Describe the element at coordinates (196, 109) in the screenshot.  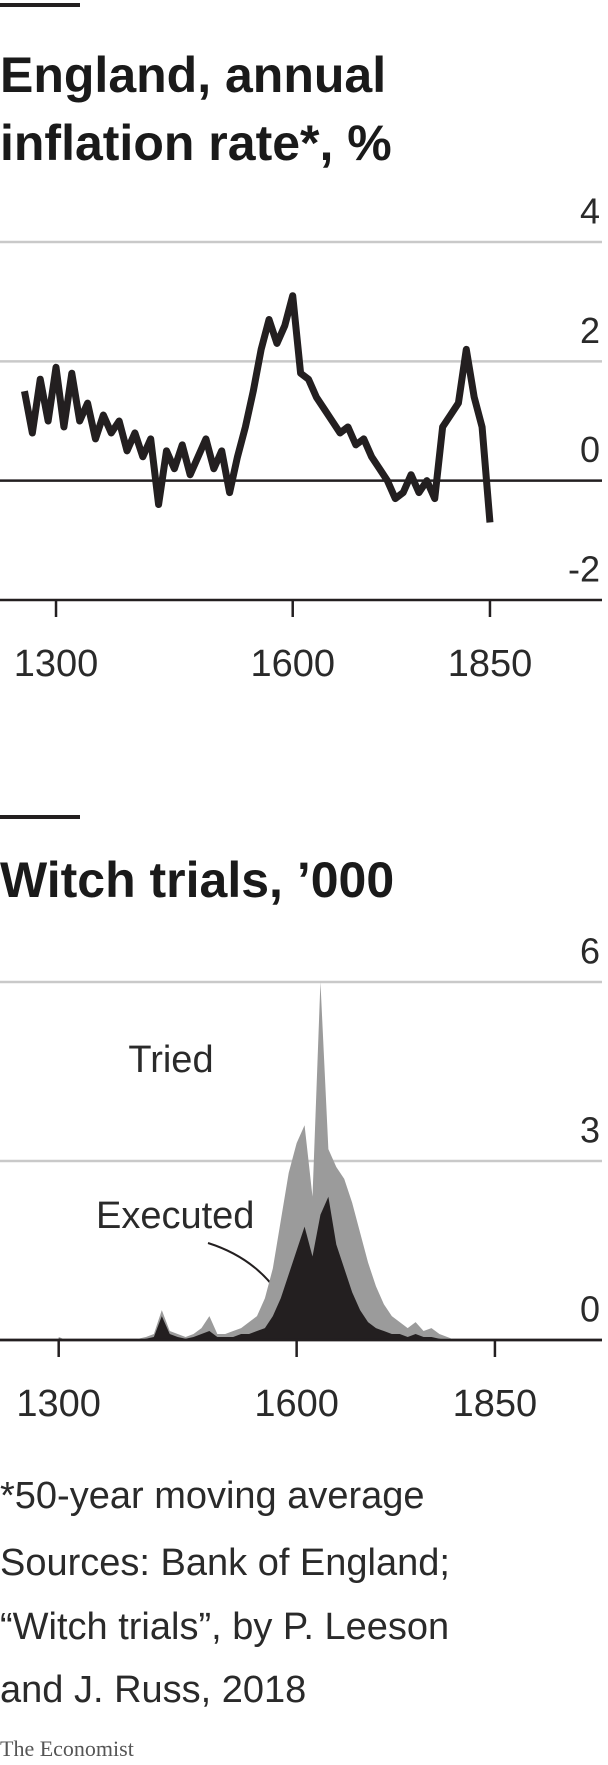
I see `chart-title: England, annual inflation rate*, %` at that location.